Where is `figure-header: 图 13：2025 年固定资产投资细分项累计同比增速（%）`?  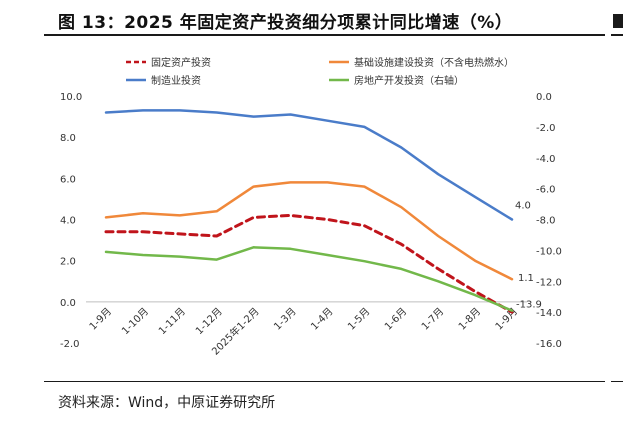
figure-header: 图 13：2025 年固定资产投资细分项累计同比增速（%） is located at coordinates (311, 18).